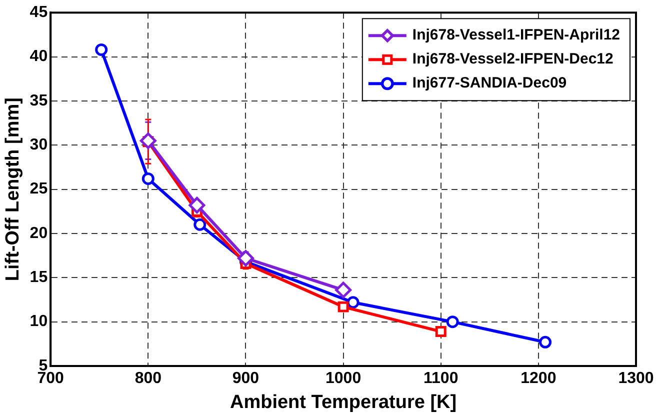 The height and width of the screenshot is (414, 658). I want to click on y-axis-title: Lift-Off Length [mm], so click(13, 189).